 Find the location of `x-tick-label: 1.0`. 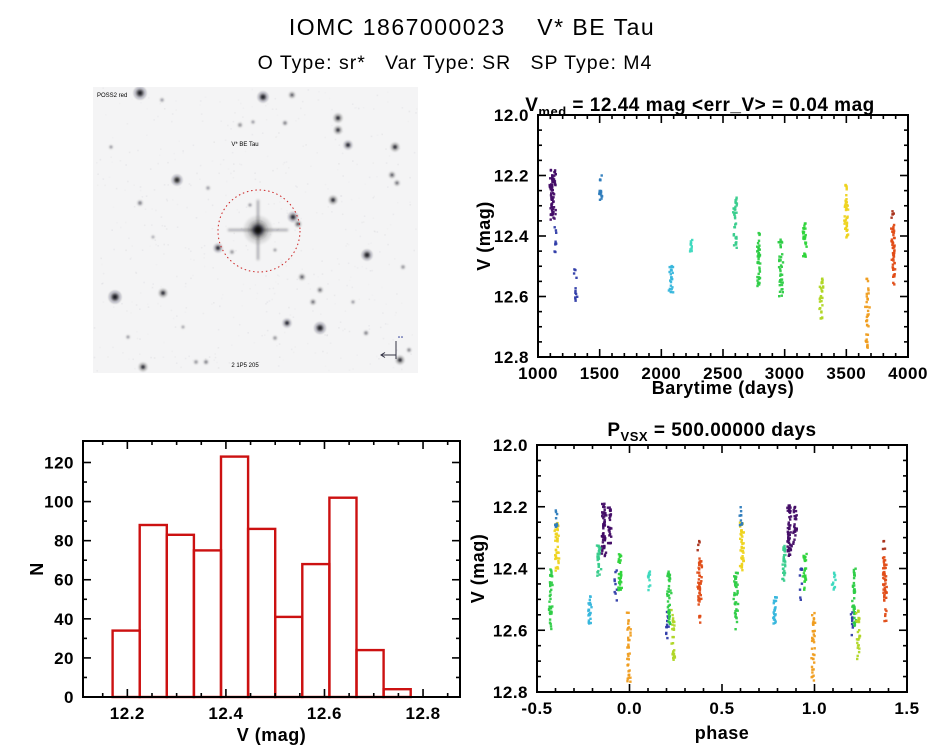

x-tick-label: 1.0 is located at coordinates (814, 708).